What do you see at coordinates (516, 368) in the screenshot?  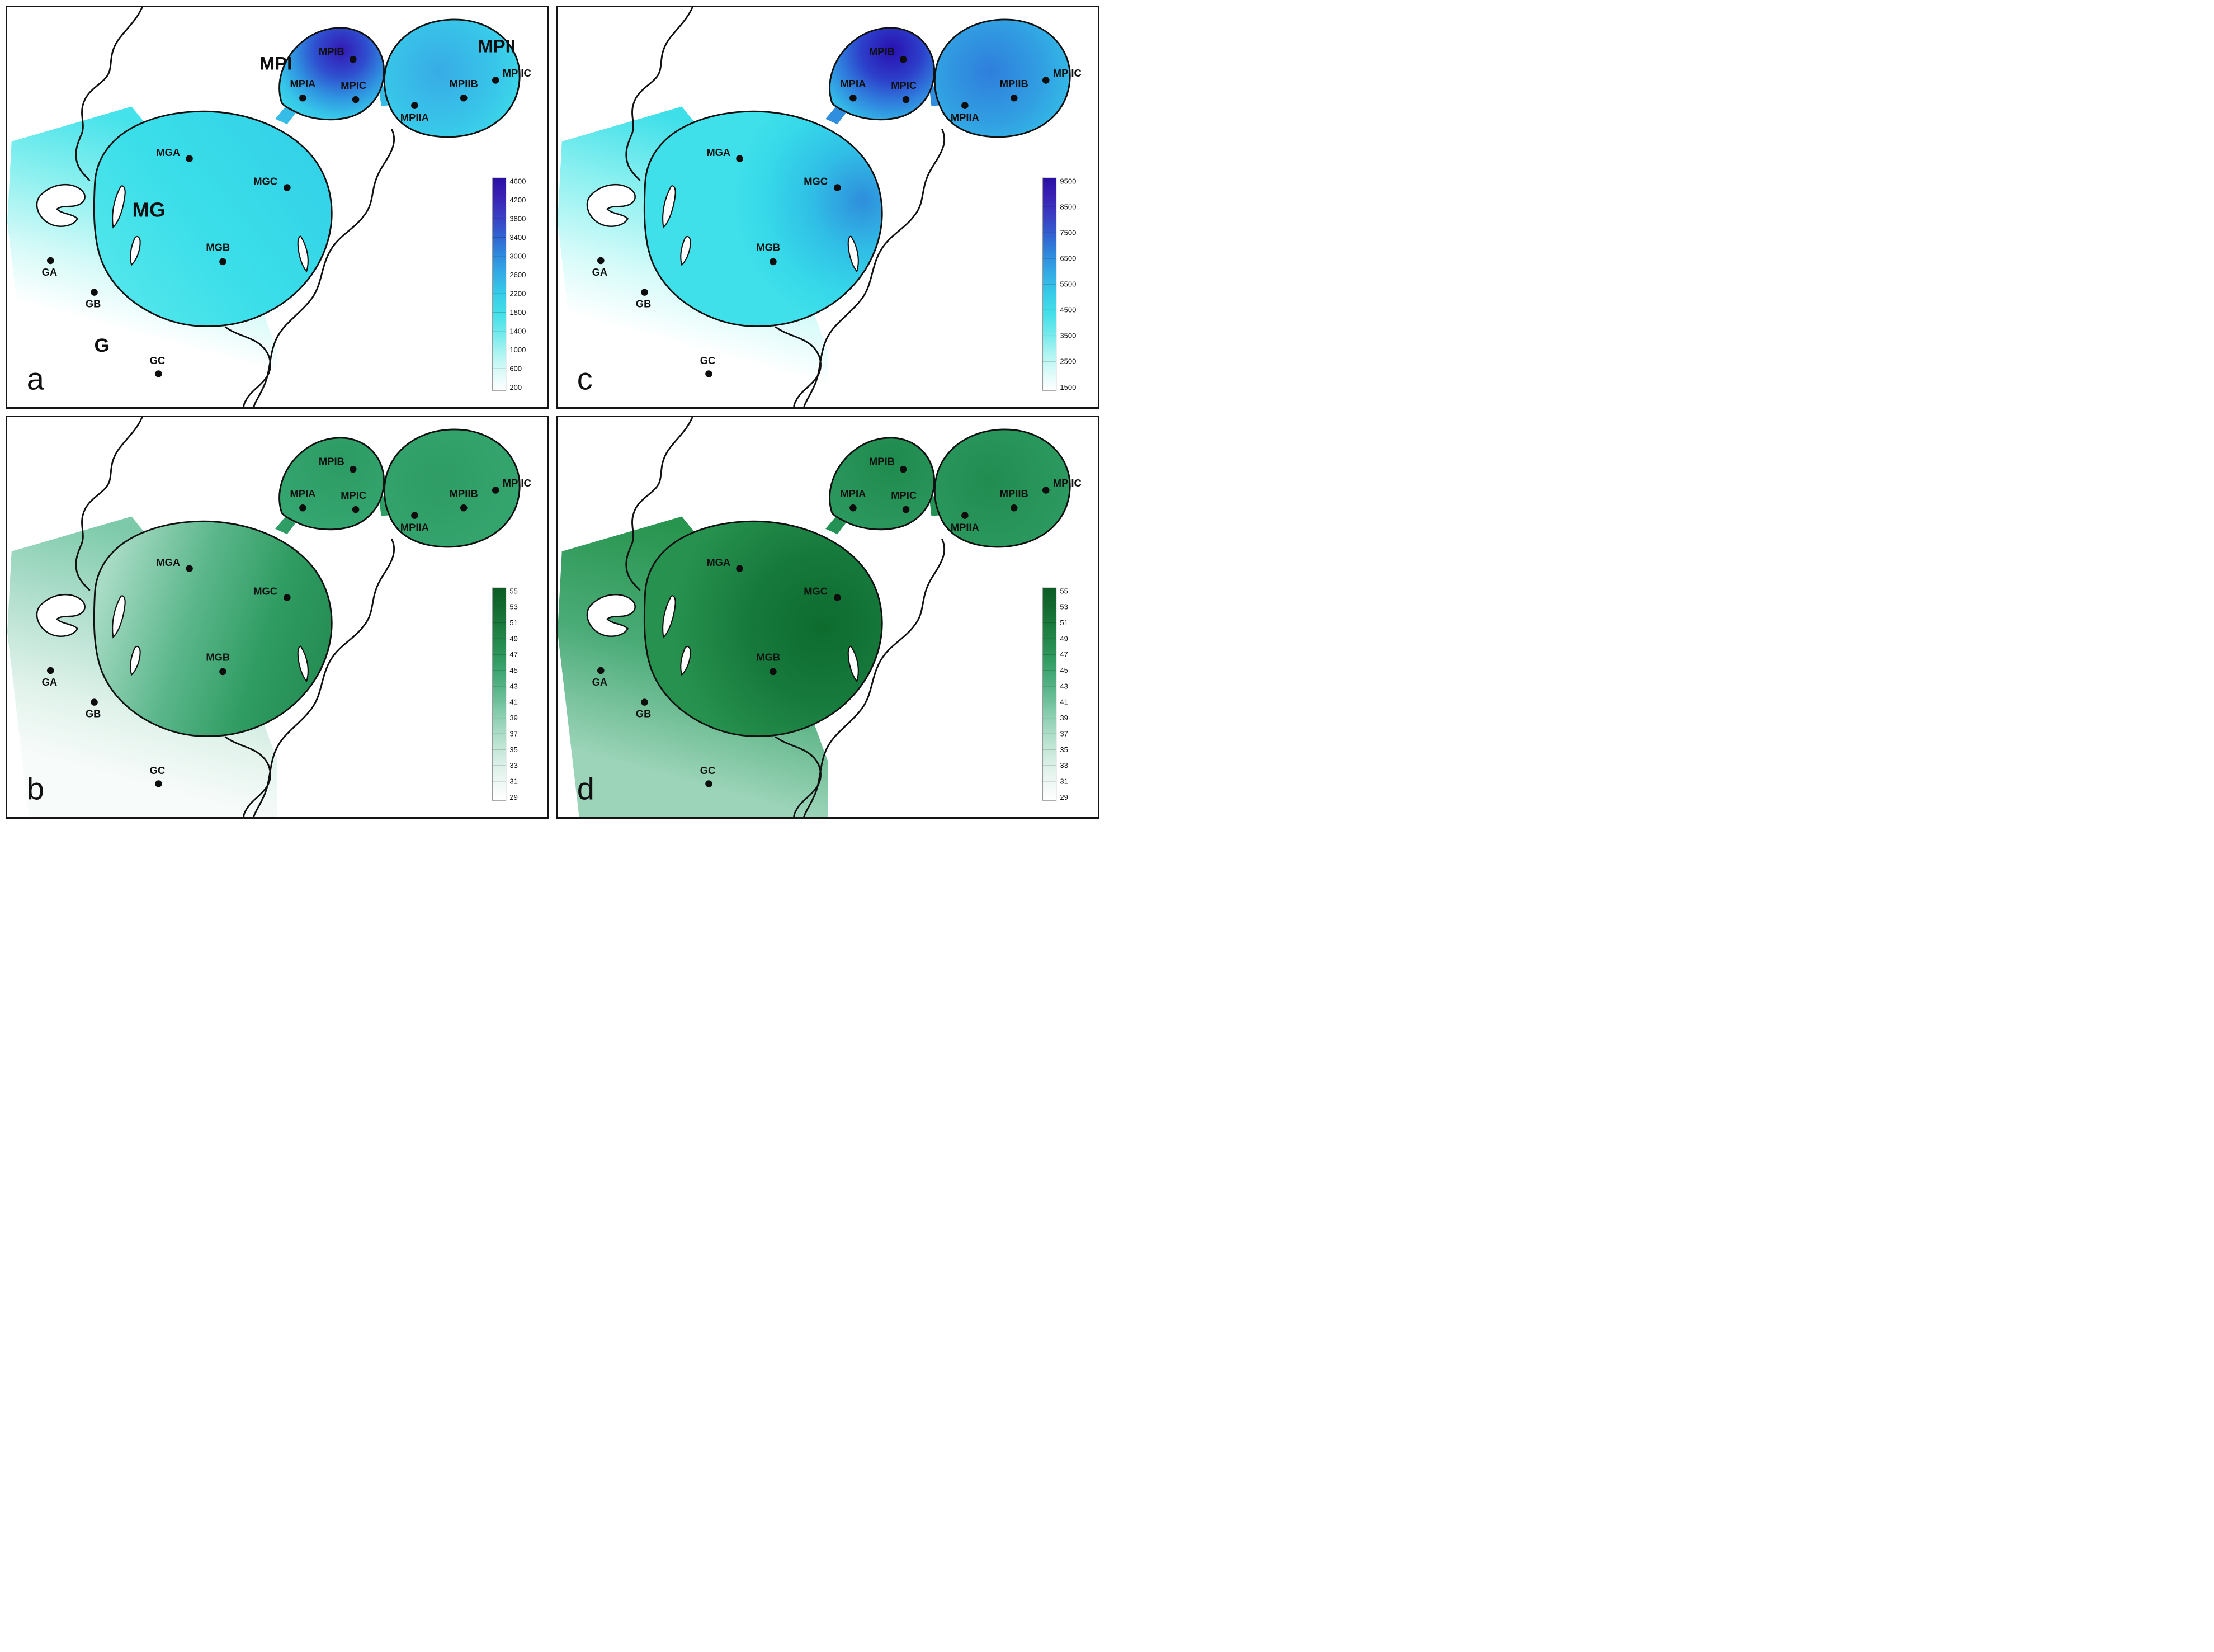 I see `legend-tick-label: 600` at bounding box center [516, 368].